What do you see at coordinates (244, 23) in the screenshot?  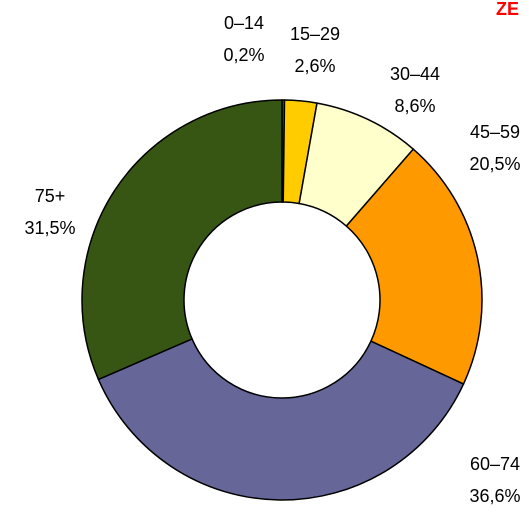 I see `category-label: 0–14` at bounding box center [244, 23].